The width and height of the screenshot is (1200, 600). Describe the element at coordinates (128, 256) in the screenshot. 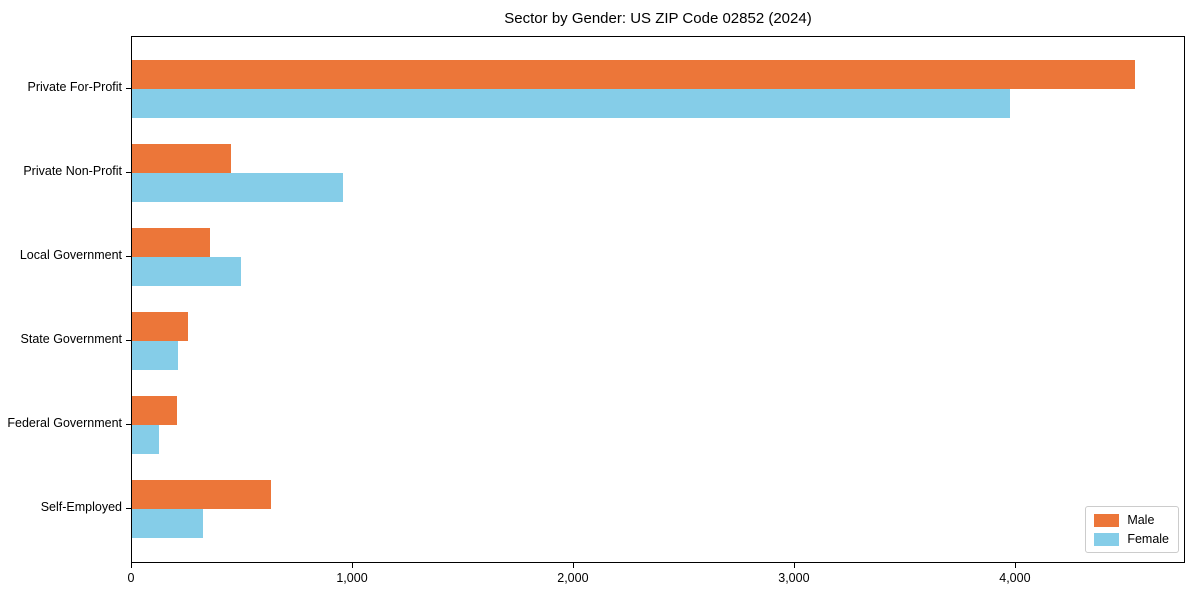

I see `y-tick-mark-local-government` at that location.